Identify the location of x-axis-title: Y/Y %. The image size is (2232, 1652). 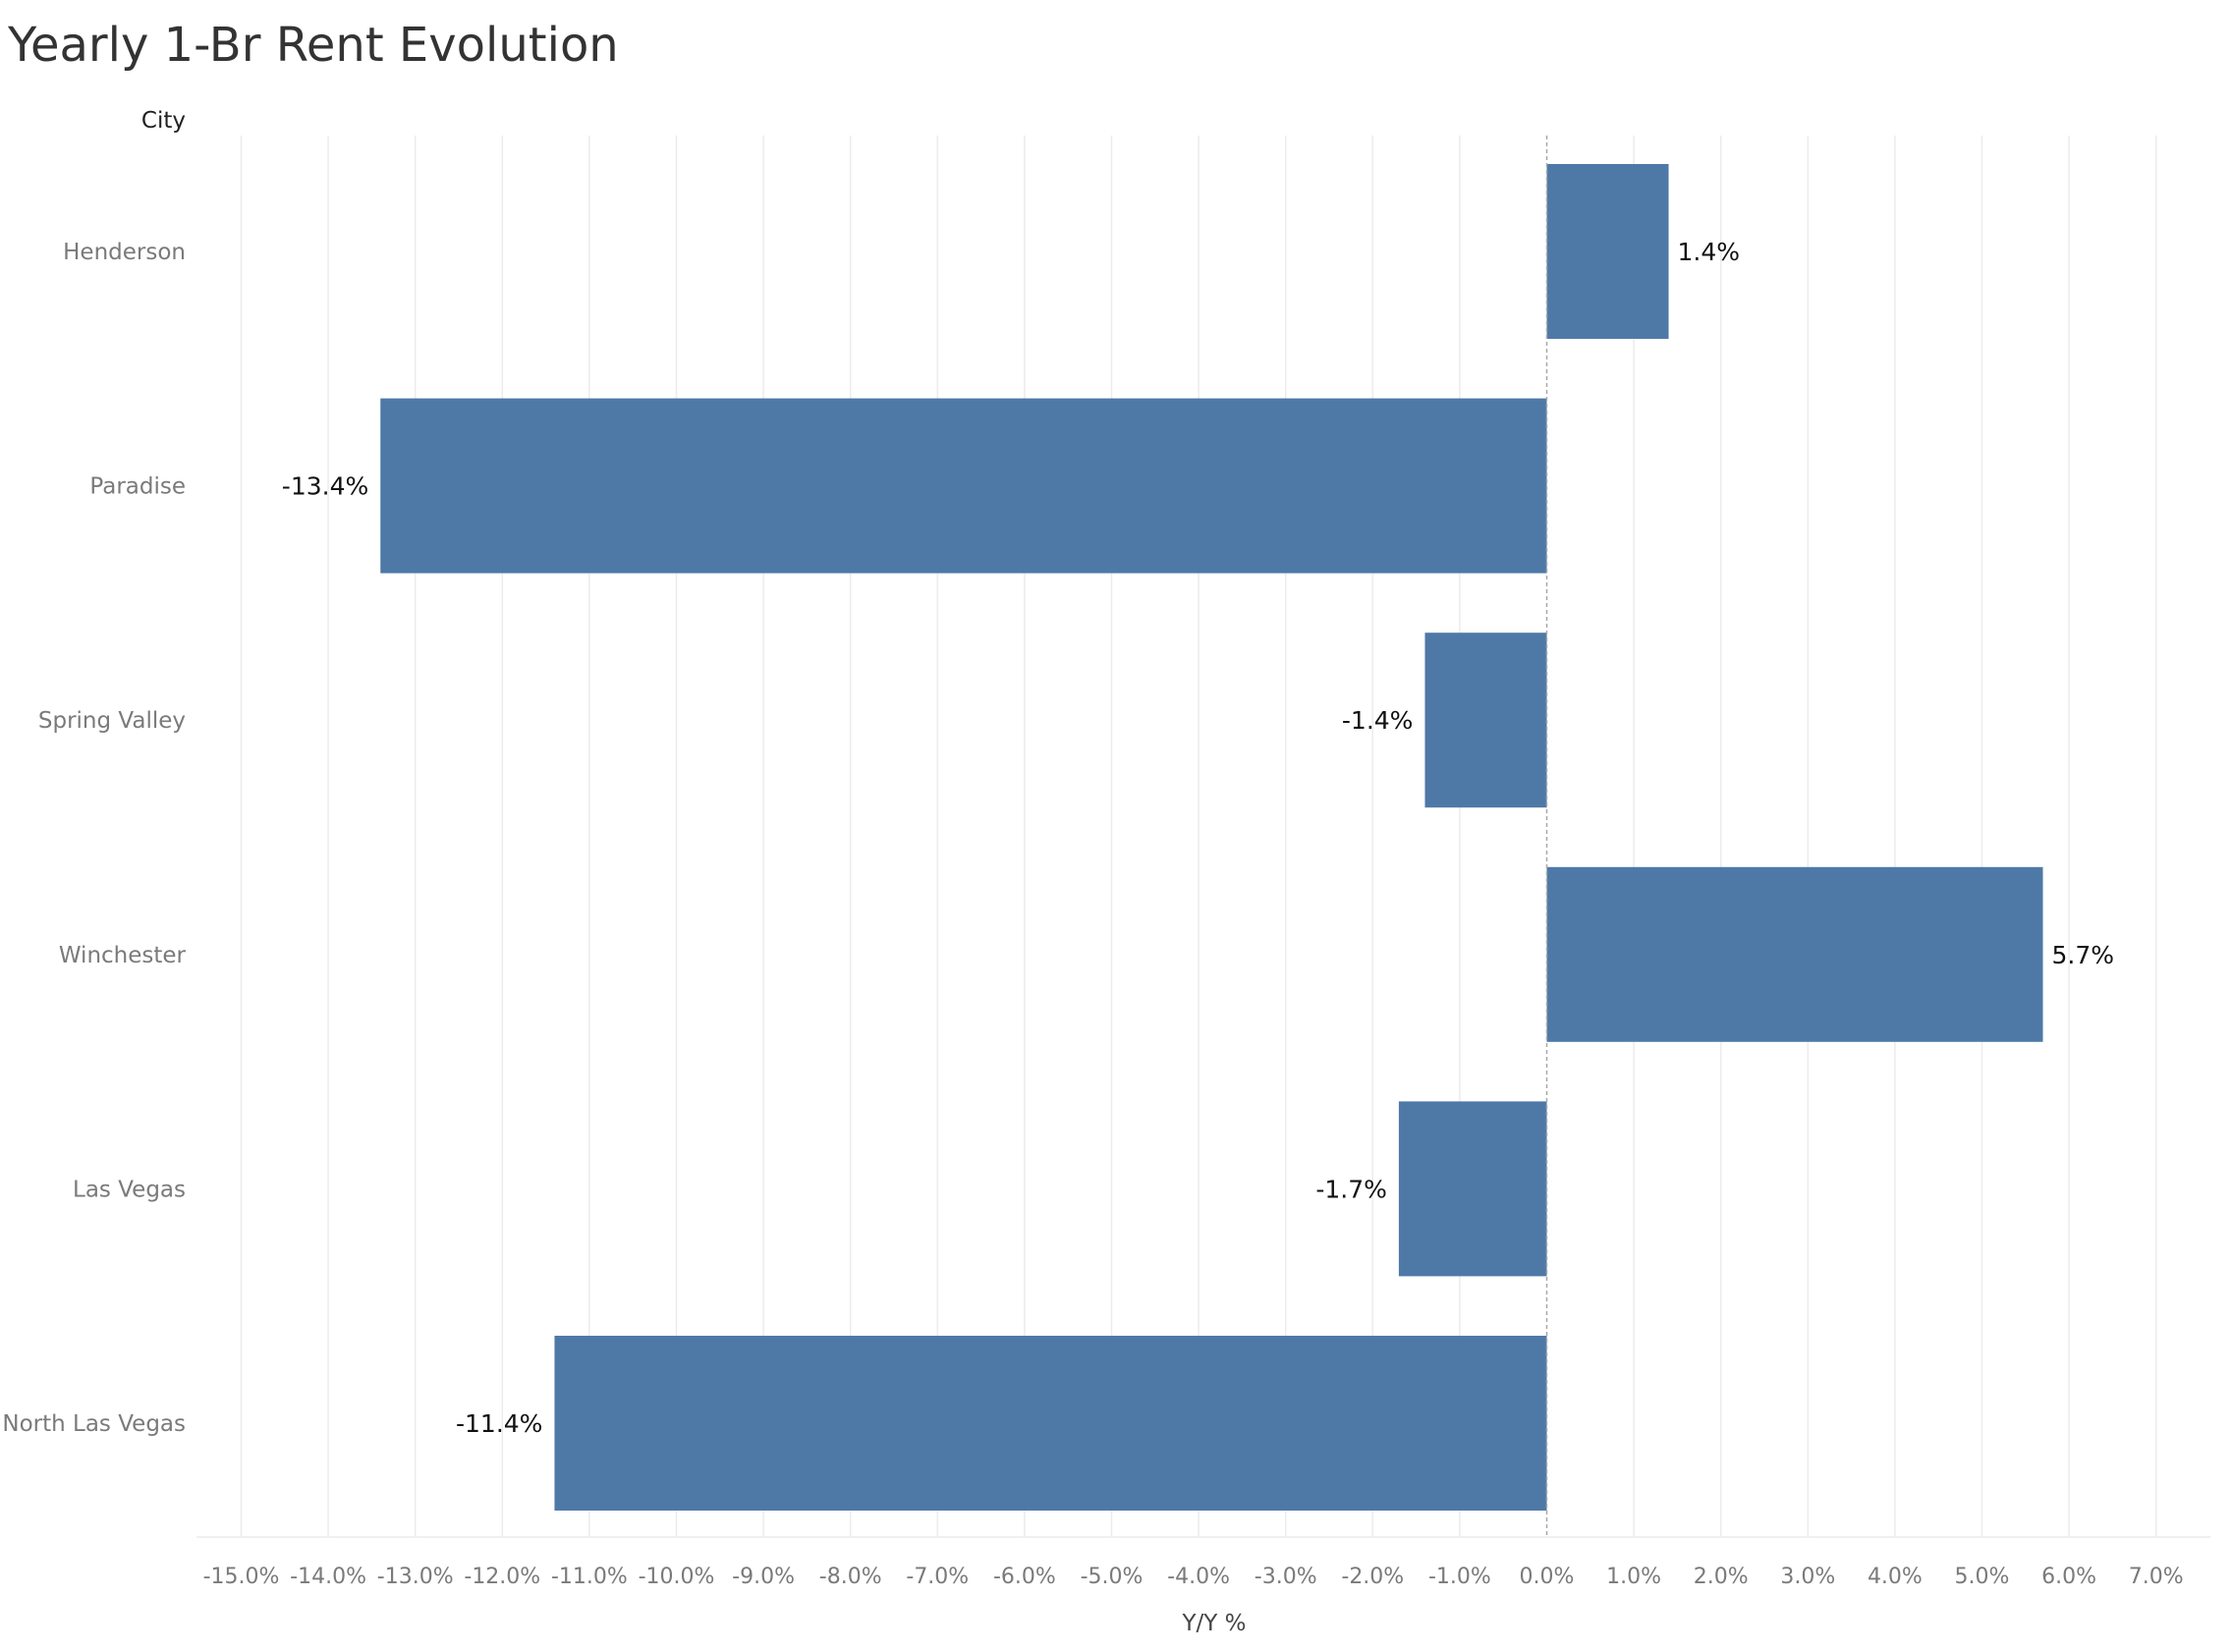
(1213, 1623).